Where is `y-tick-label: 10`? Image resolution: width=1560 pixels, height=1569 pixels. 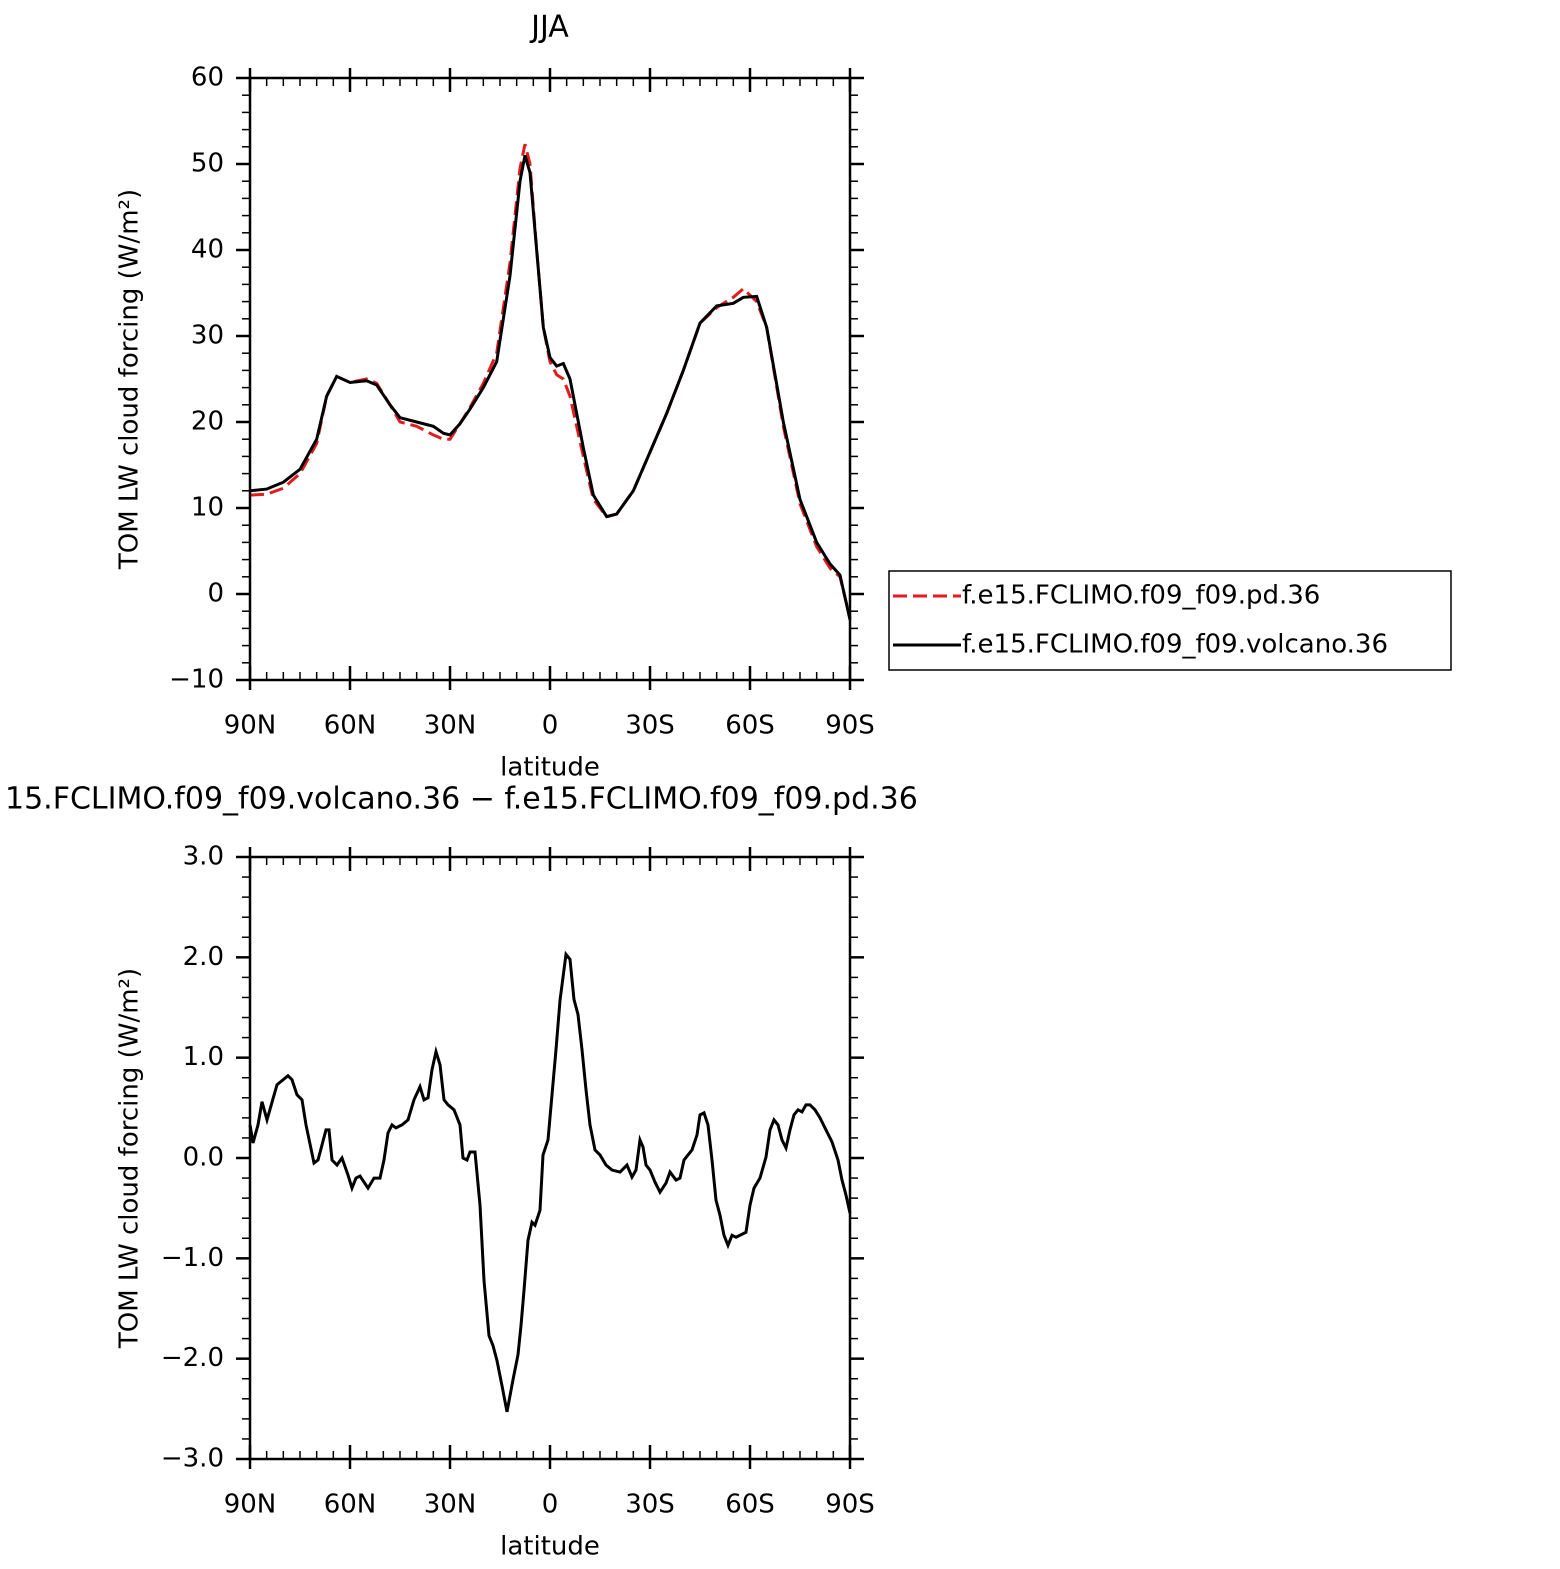
y-tick-label: 10 is located at coordinates (207, 508).